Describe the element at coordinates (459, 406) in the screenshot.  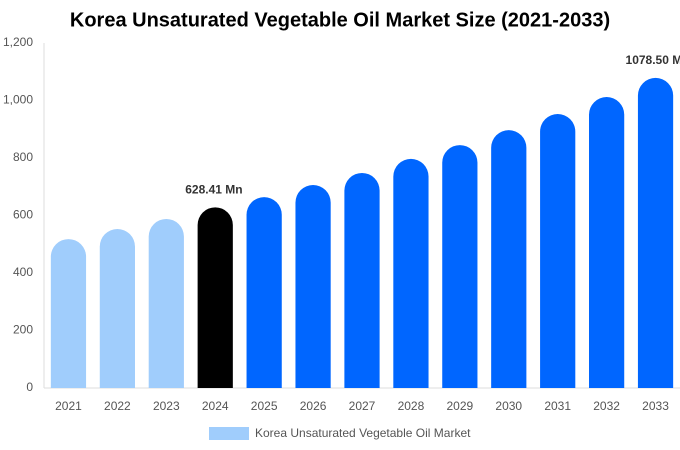
I see `x-tick-label: 2029` at that location.